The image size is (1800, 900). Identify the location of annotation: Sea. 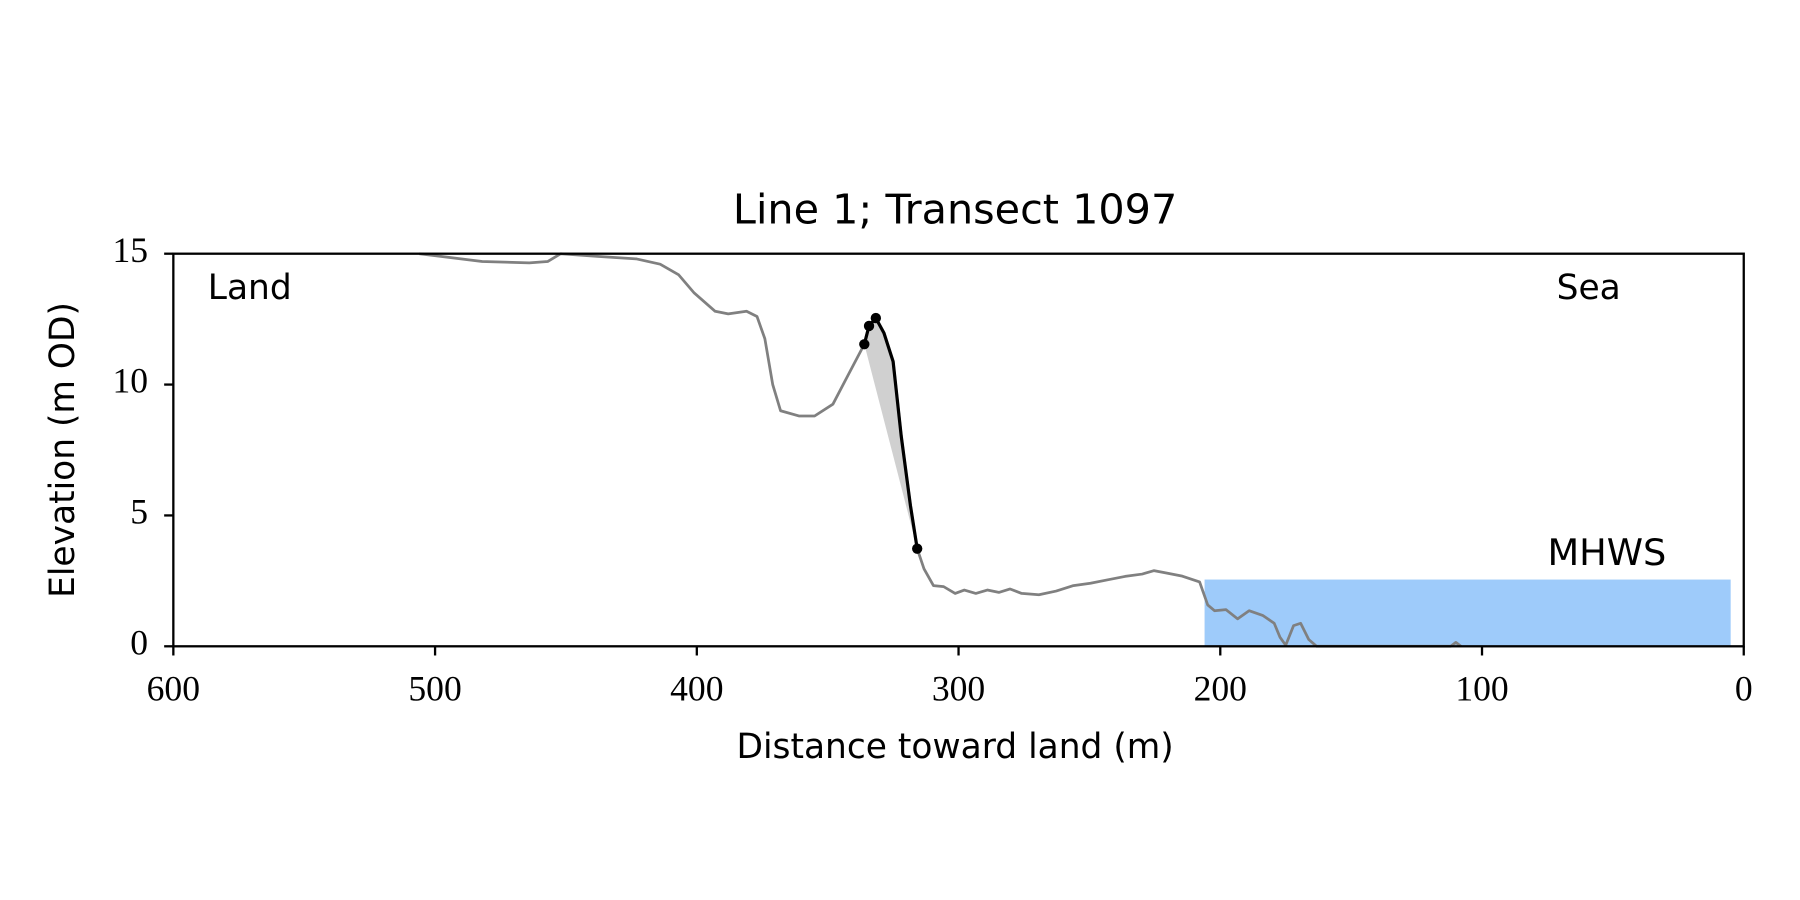
(1589, 288).